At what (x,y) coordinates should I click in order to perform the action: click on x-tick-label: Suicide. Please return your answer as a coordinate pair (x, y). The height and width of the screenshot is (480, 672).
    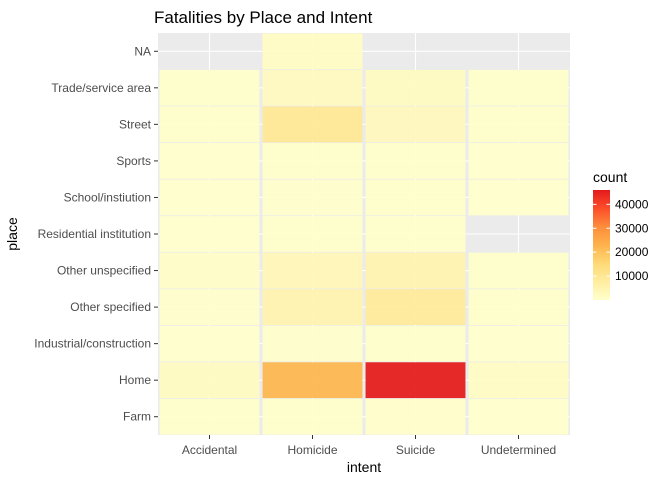
    Looking at the image, I should click on (416, 450).